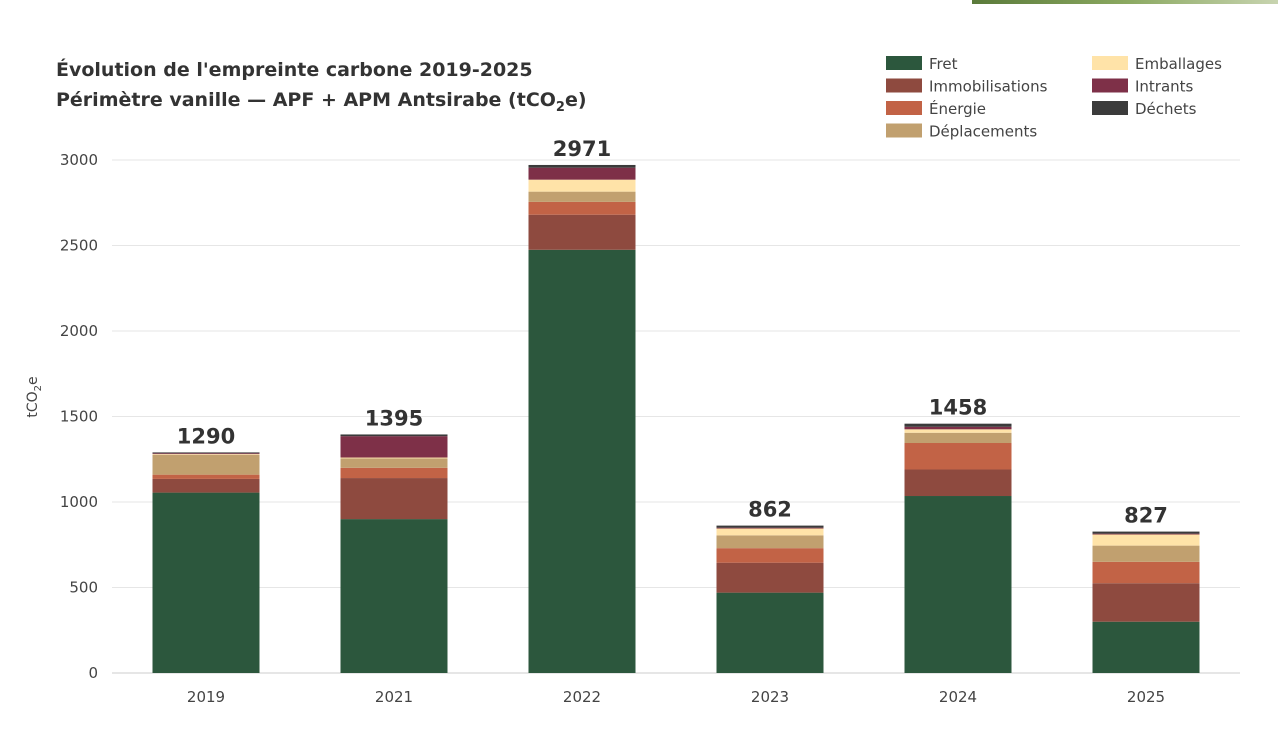 This screenshot has width=1278, height=742. What do you see at coordinates (33, 404) in the screenshot?
I see `y-axis-title-prefix: tCO` at bounding box center [33, 404].